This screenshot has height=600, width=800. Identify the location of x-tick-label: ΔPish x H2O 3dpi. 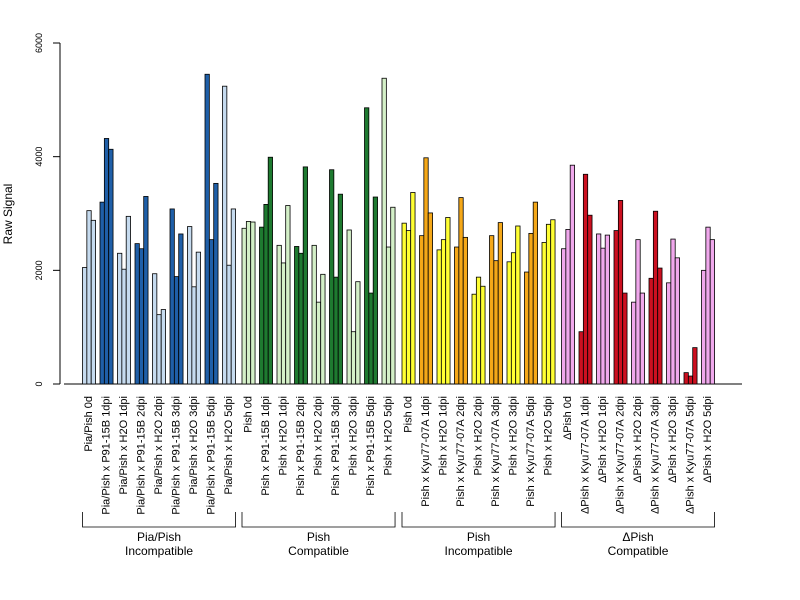
(673, 439).